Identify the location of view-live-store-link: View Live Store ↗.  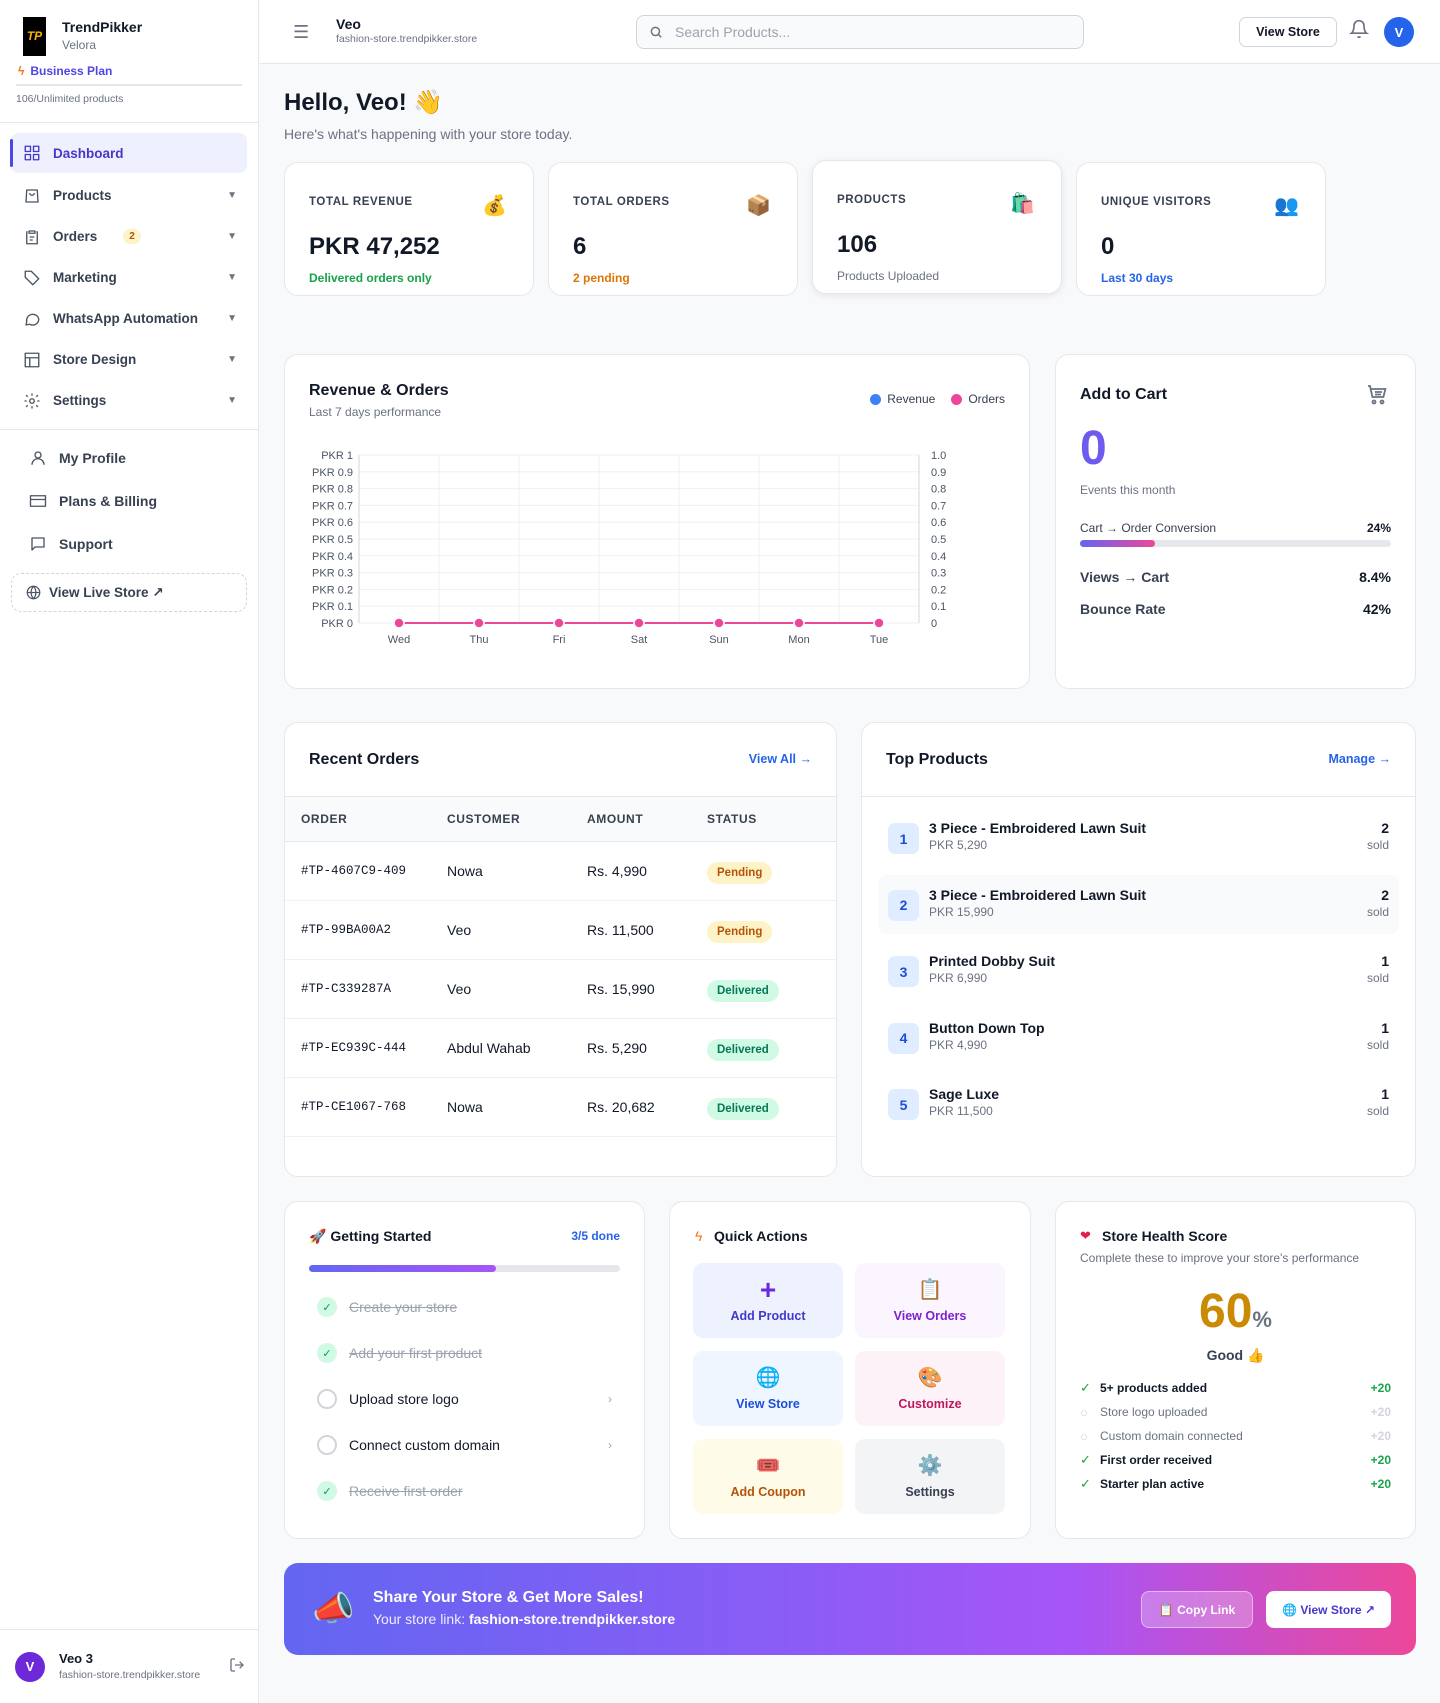
(129, 592).